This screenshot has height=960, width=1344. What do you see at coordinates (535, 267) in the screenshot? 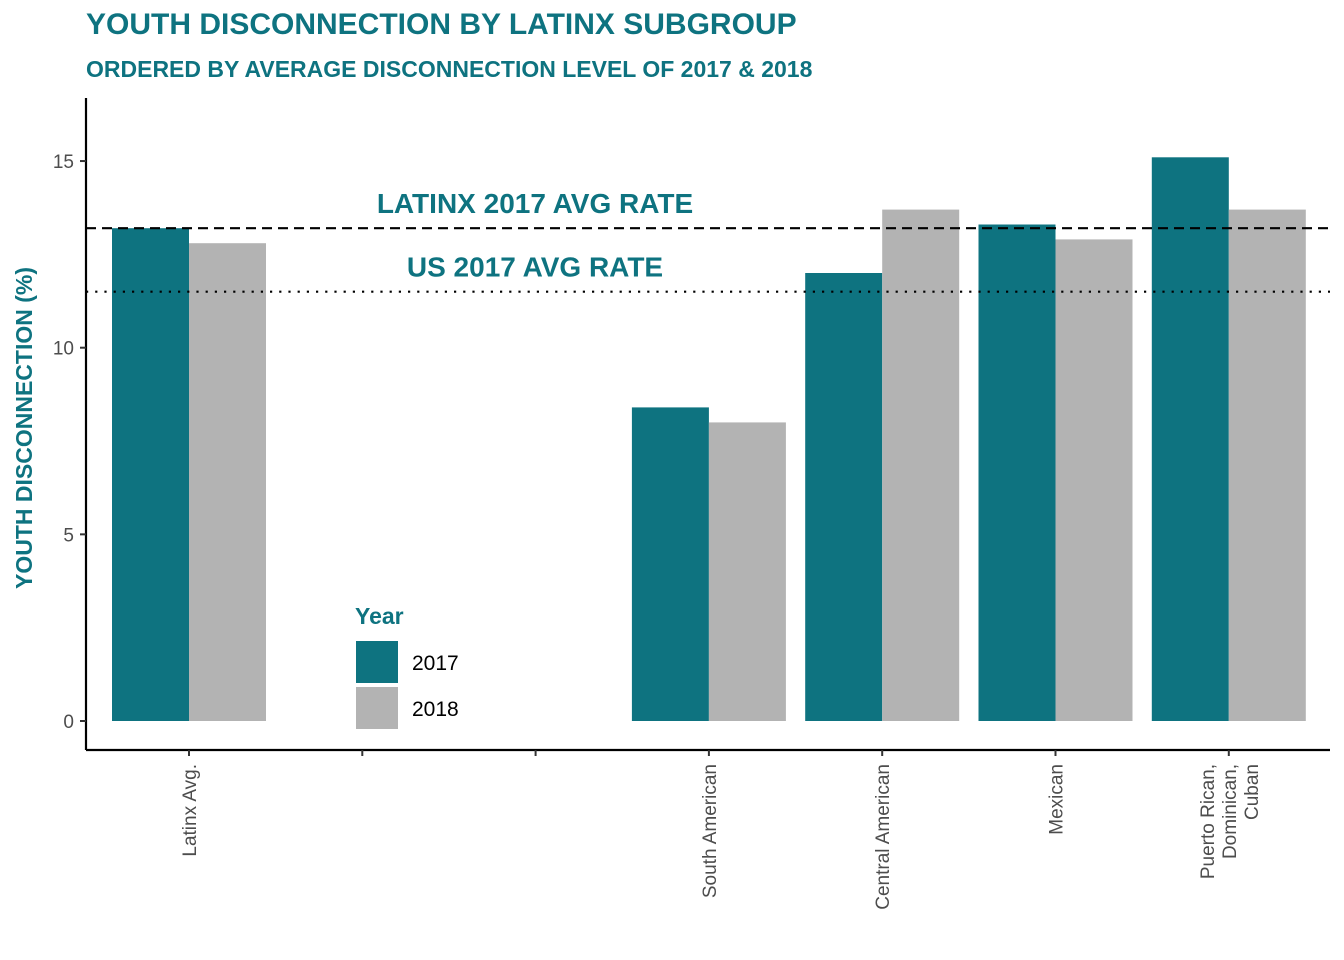
I see `refline-label-1: US 2017 AVG RATE` at bounding box center [535, 267].